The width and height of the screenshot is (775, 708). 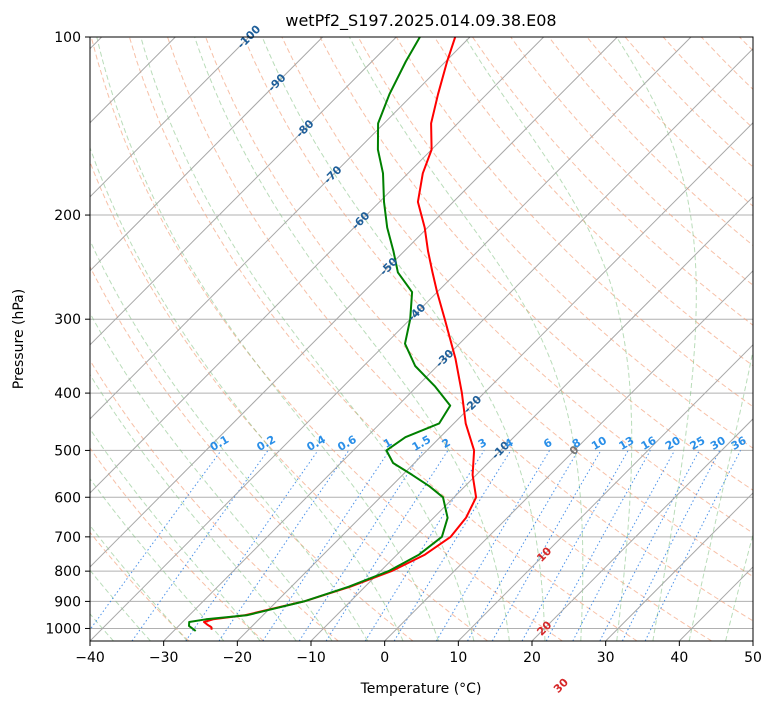 I want to click on x-tick-label: 10, so click(x=458, y=658).